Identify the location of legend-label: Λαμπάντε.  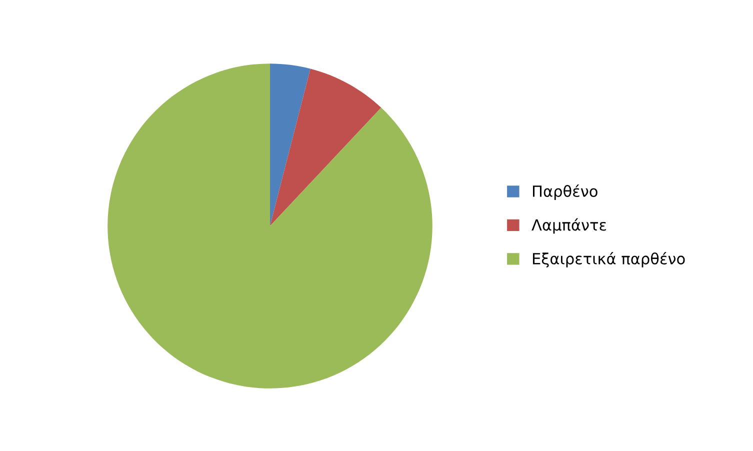
(569, 226).